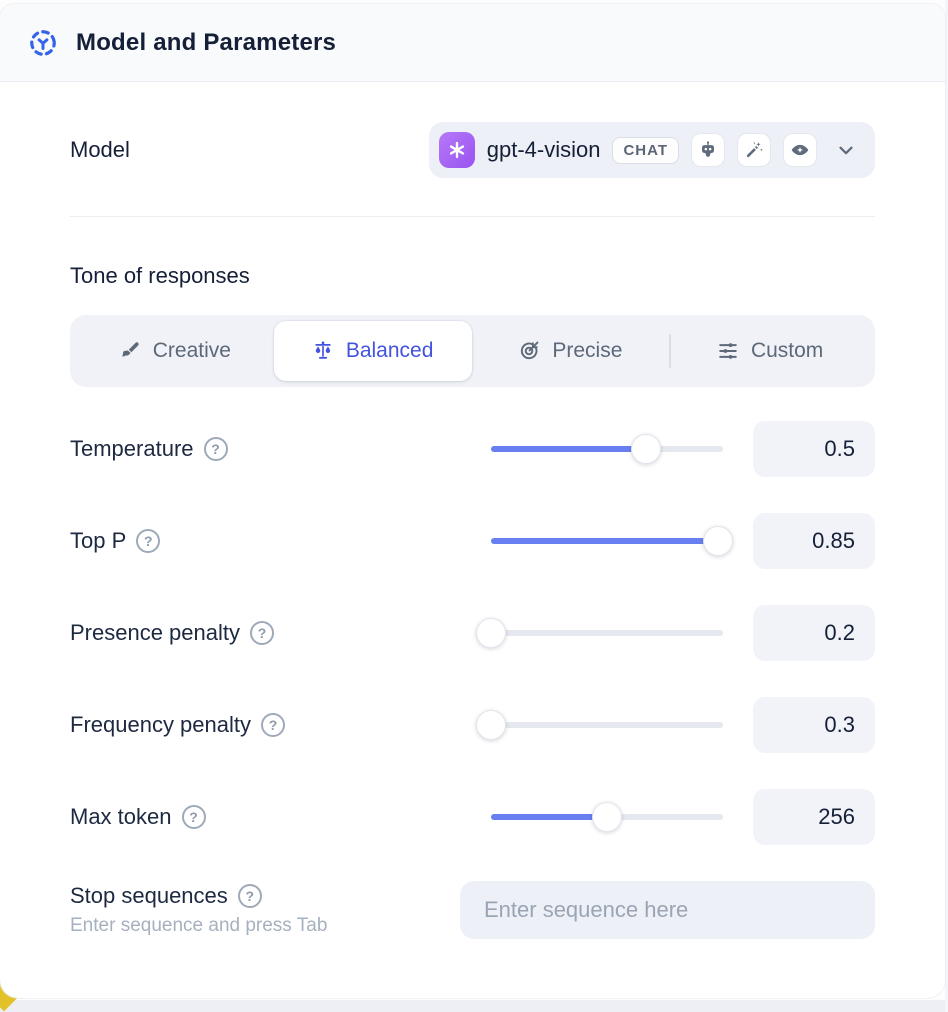 The image size is (948, 1012). What do you see at coordinates (155, 632) in the screenshot?
I see `presence-penalty-label: Presence penalty` at bounding box center [155, 632].